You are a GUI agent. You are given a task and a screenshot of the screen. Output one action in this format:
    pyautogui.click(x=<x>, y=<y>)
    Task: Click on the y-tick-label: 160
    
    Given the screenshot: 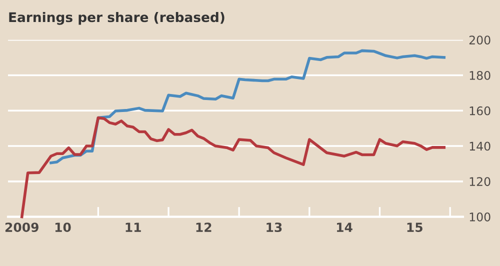 What is the action you would take?
    pyautogui.click(x=480, y=111)
    